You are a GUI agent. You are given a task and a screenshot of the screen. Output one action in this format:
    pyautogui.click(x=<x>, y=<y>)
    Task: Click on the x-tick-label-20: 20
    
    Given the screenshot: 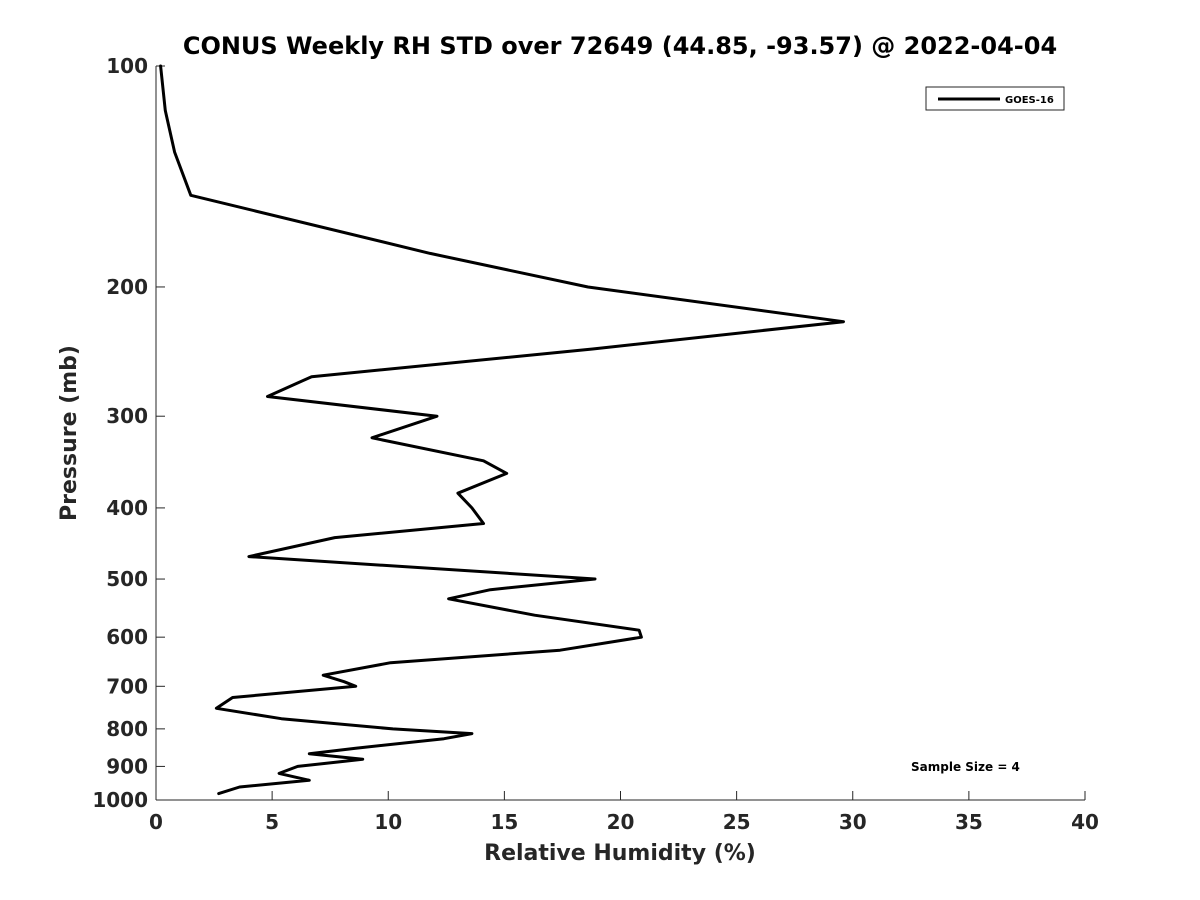 What is the action you would take?
    pyautogui.click(x=621, y=822)
    